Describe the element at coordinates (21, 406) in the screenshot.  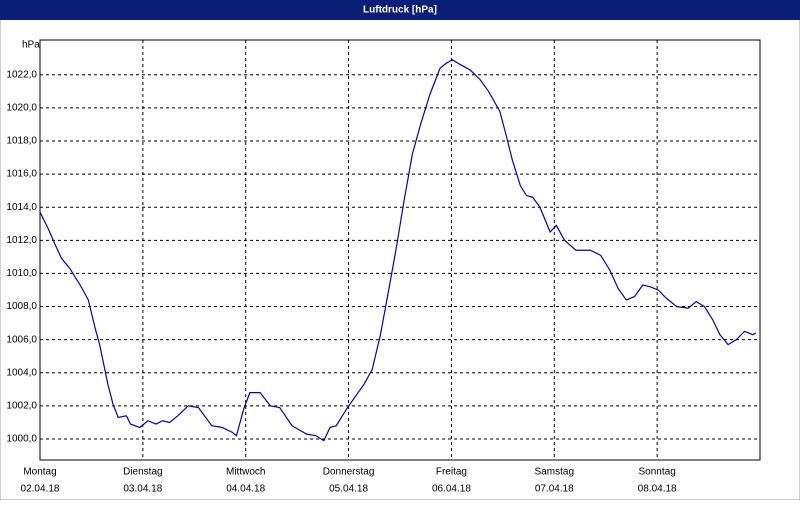
I see `y-tick-label: 1002,0` at that location.